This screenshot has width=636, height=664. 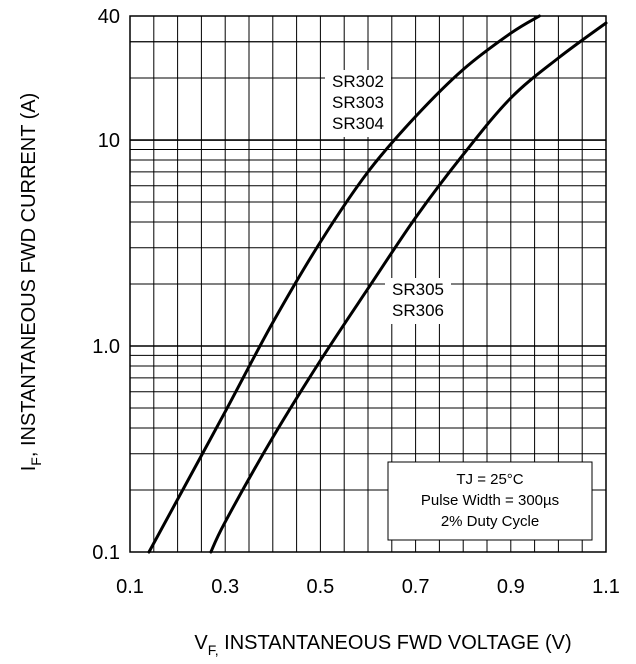 I want to click on condition-text: TJ = 25°C, so click(x=489, y=479).